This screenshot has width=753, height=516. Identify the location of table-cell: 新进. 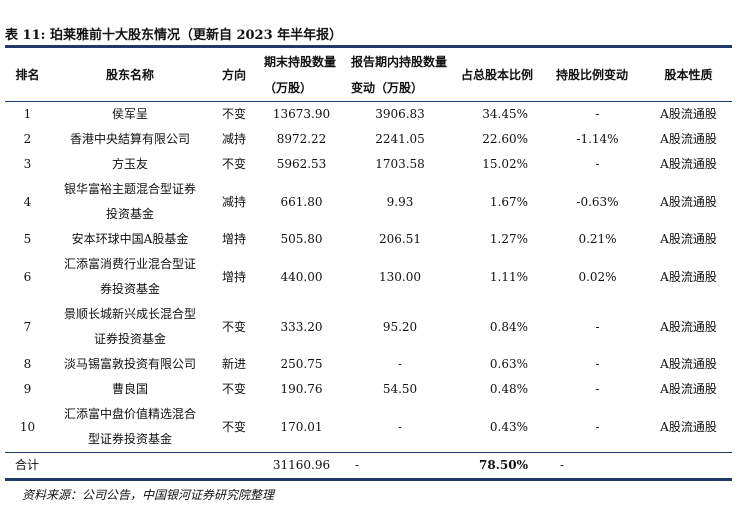
(233, 364).